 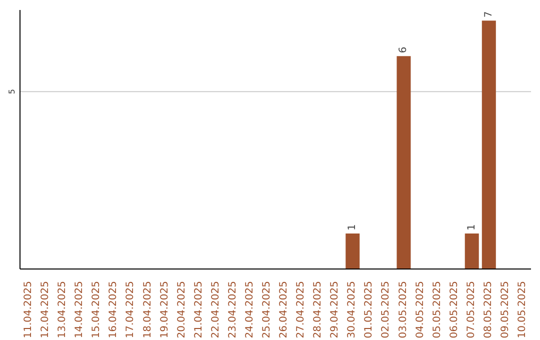 What do you see at coordinates (335, 309) in the screenshot?
I see `x-tick-label: 29.04.2025` at bounding box center [335, 309].